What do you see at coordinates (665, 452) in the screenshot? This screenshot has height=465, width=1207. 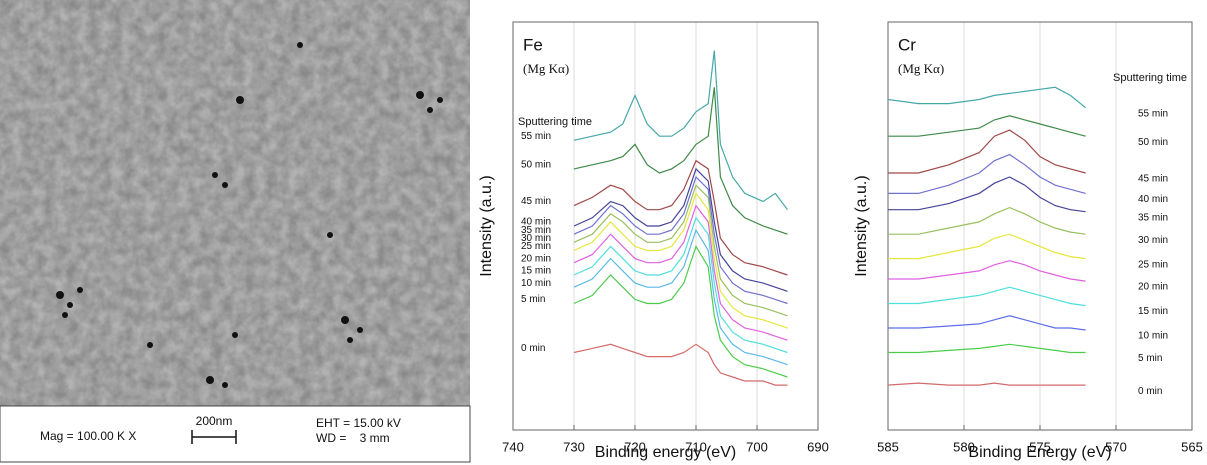 I see `x-axis-title: Binding energy (eV)` at bounding box center [665, 452].